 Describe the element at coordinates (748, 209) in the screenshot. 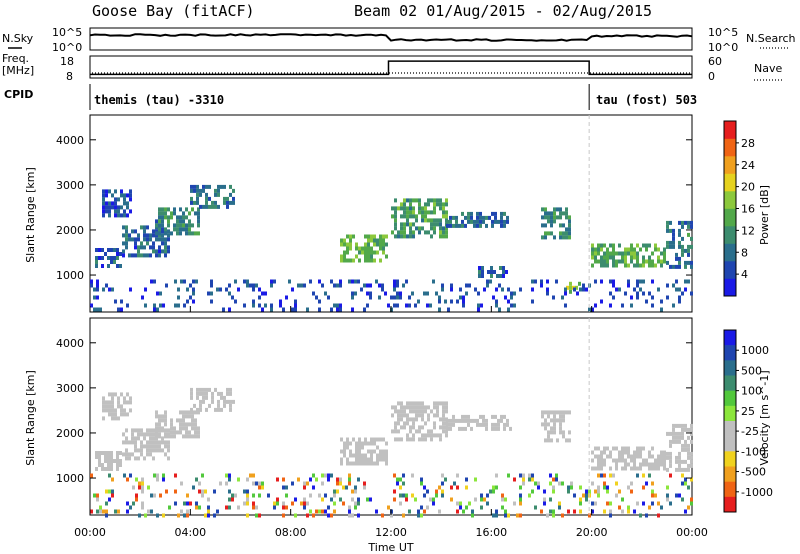

I see `power-colorbar-tick-label: 16` at that location.